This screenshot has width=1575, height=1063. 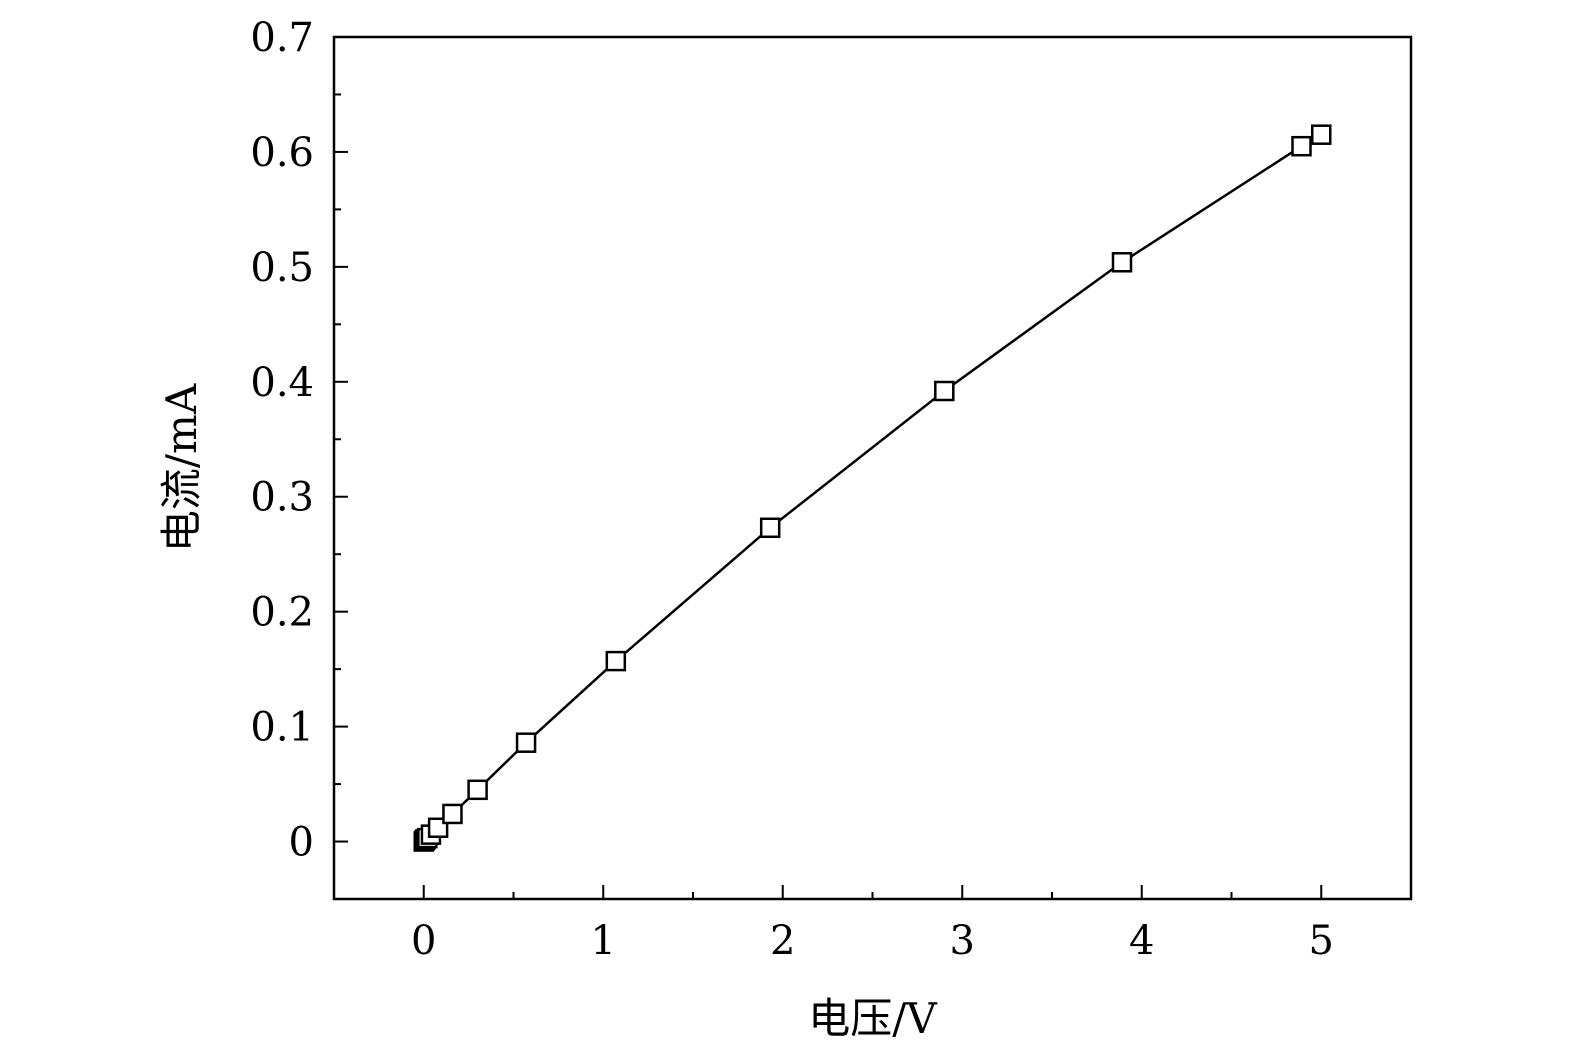 I want to click on x-tick-label: 2, so click(x=782, y=941).